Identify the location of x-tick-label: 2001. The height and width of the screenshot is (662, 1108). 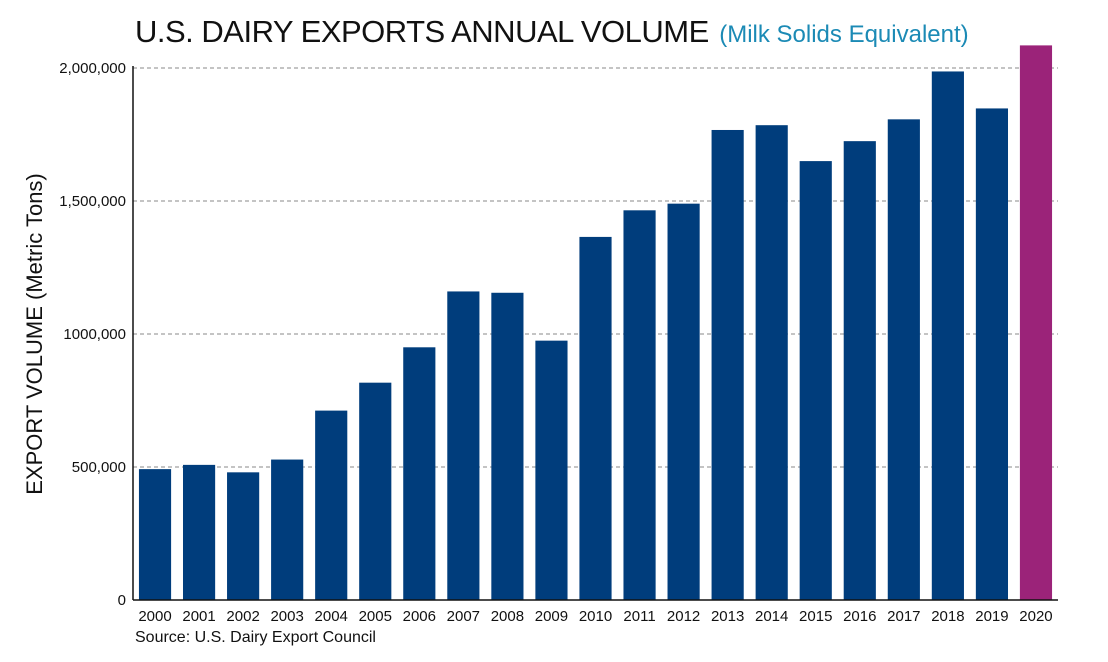
(198, 616).